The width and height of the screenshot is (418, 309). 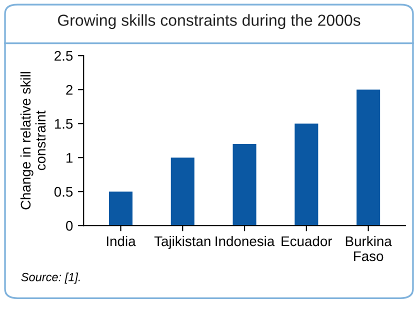 What do you see at coordinates (69, 158) in the screenshot?
I see `y-tick-label: 1` at bounding box center [69, 158].